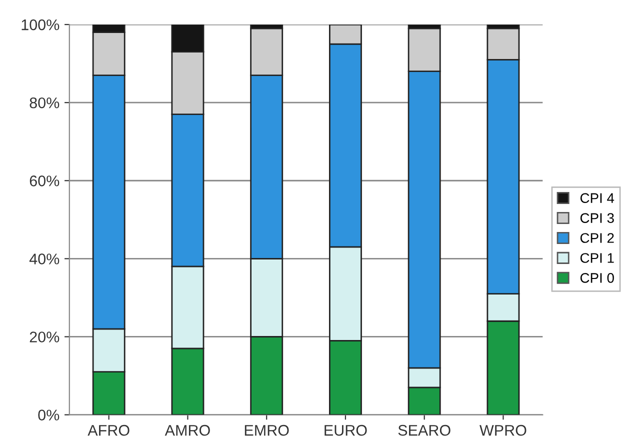 This screenshot has height=446, width=631. What do you see at coordinates (597, 278) in the screenshot?
I see `legend-label: CPI 0` at bounding box center [597, 278].